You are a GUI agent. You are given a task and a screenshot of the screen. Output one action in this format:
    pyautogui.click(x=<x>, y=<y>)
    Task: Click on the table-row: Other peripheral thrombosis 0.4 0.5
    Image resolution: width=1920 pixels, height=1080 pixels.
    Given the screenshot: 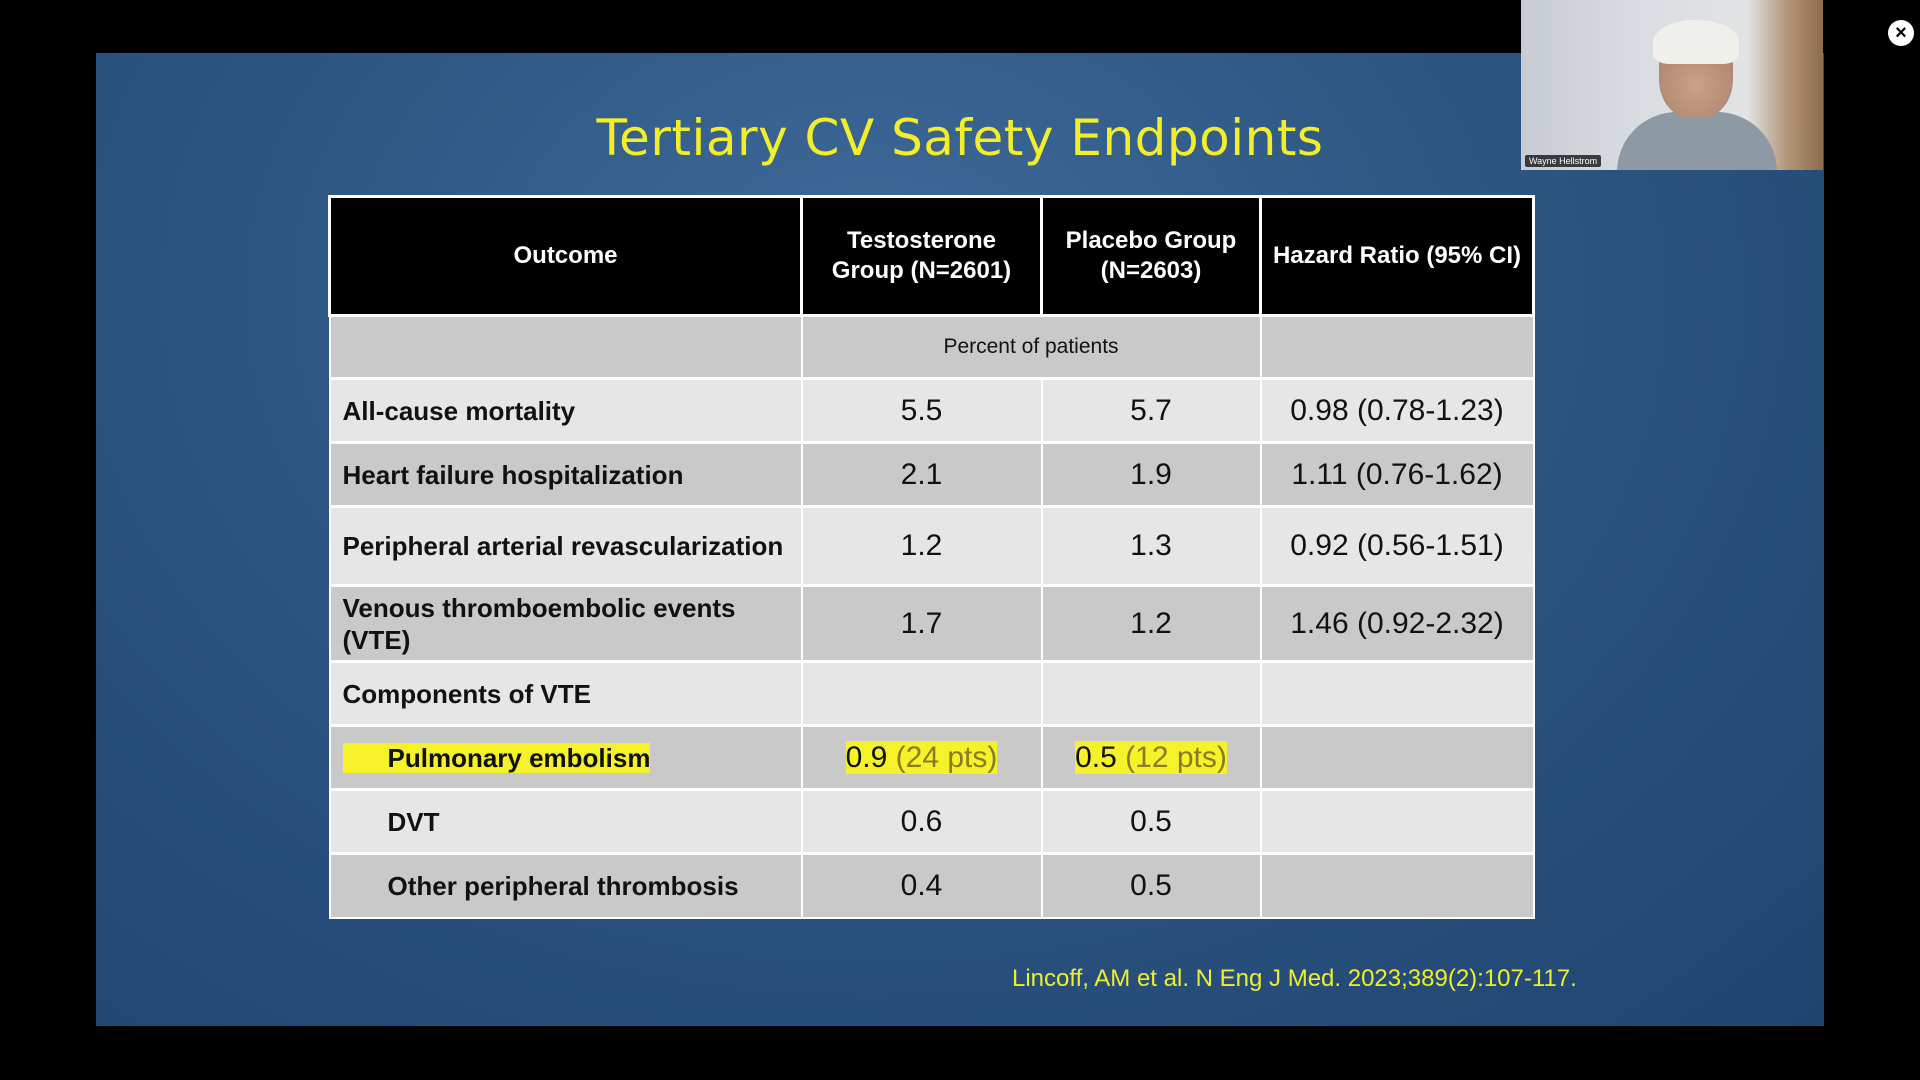 What is the action you would take?
    pyautogui.click(x=931, y=885)
    